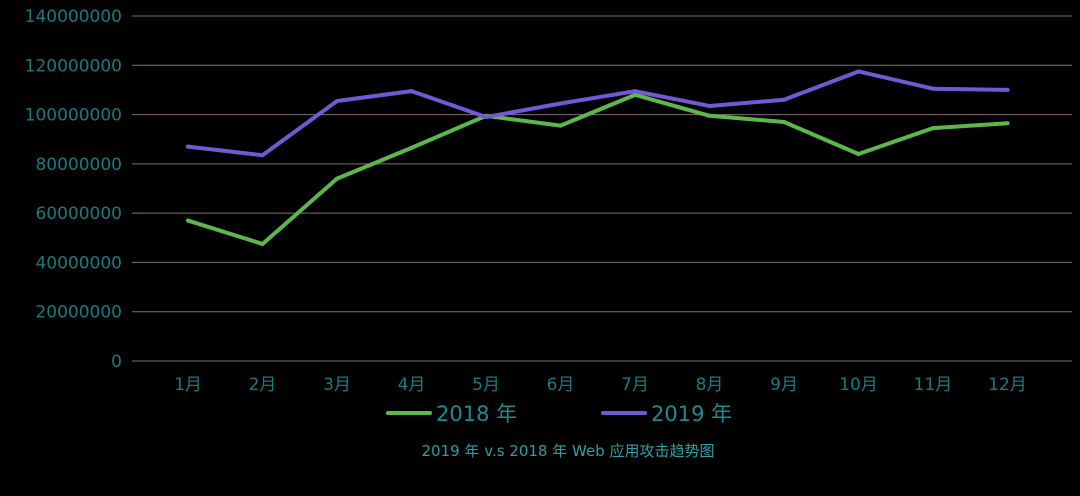  What do you see at coordinates (561, 385) in the screenshot?
I see `x-tick-label: 6月` at bounding box center [561, 385].